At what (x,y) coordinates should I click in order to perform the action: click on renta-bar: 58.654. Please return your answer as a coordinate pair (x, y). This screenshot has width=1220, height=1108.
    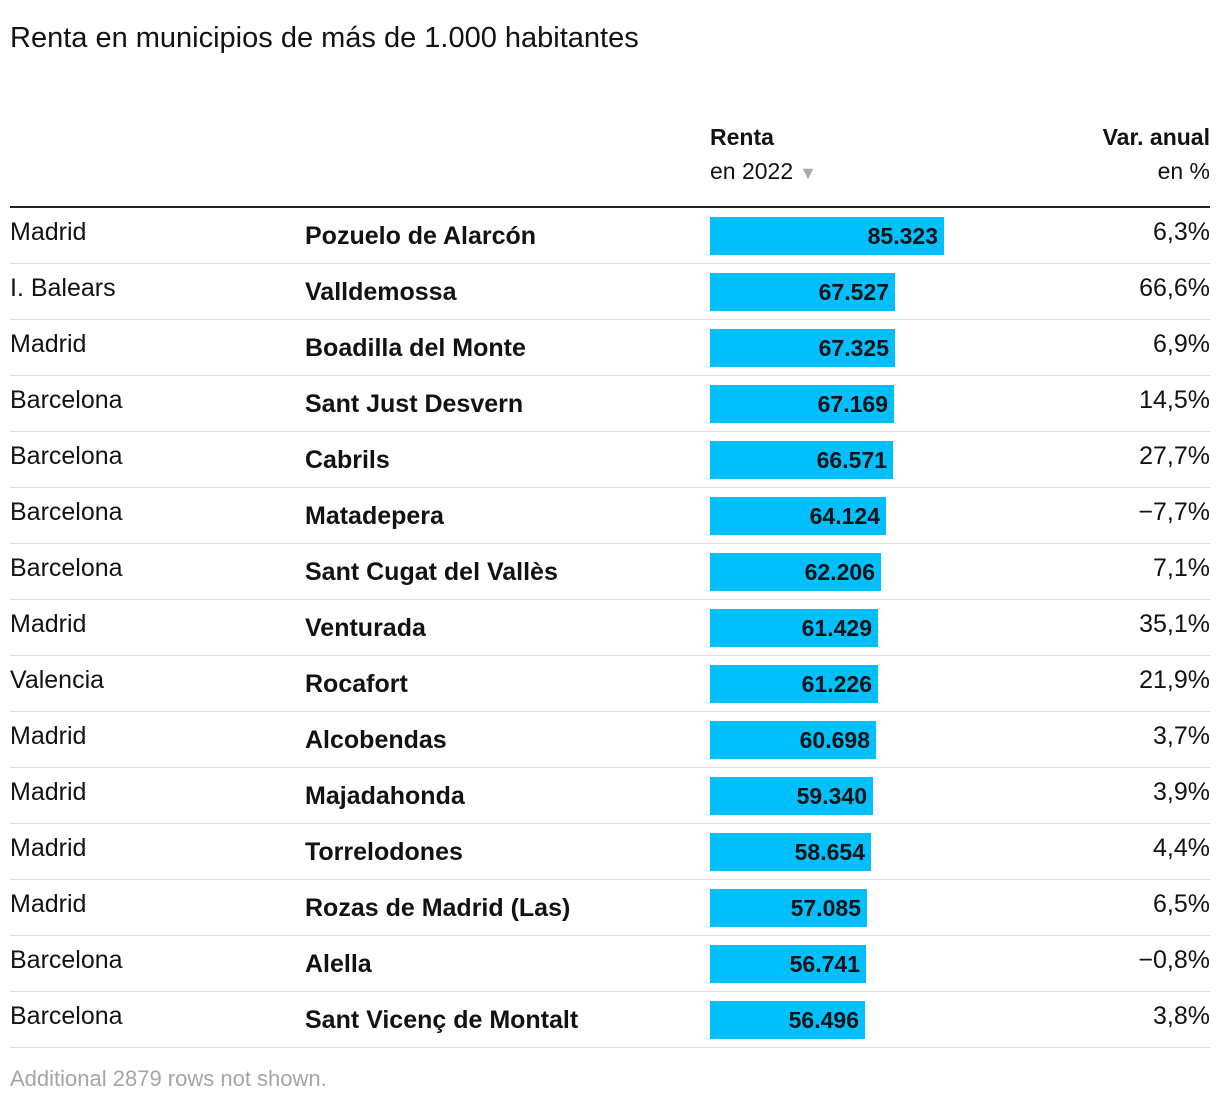
    Looking at the image, I should click on (790, 852).